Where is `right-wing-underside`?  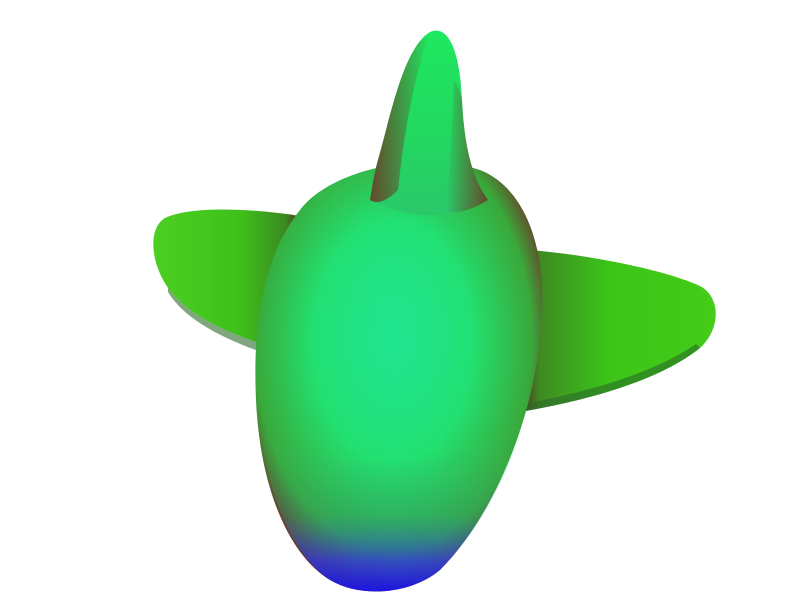 right-wing-underside is located at coordinates (610, 378).